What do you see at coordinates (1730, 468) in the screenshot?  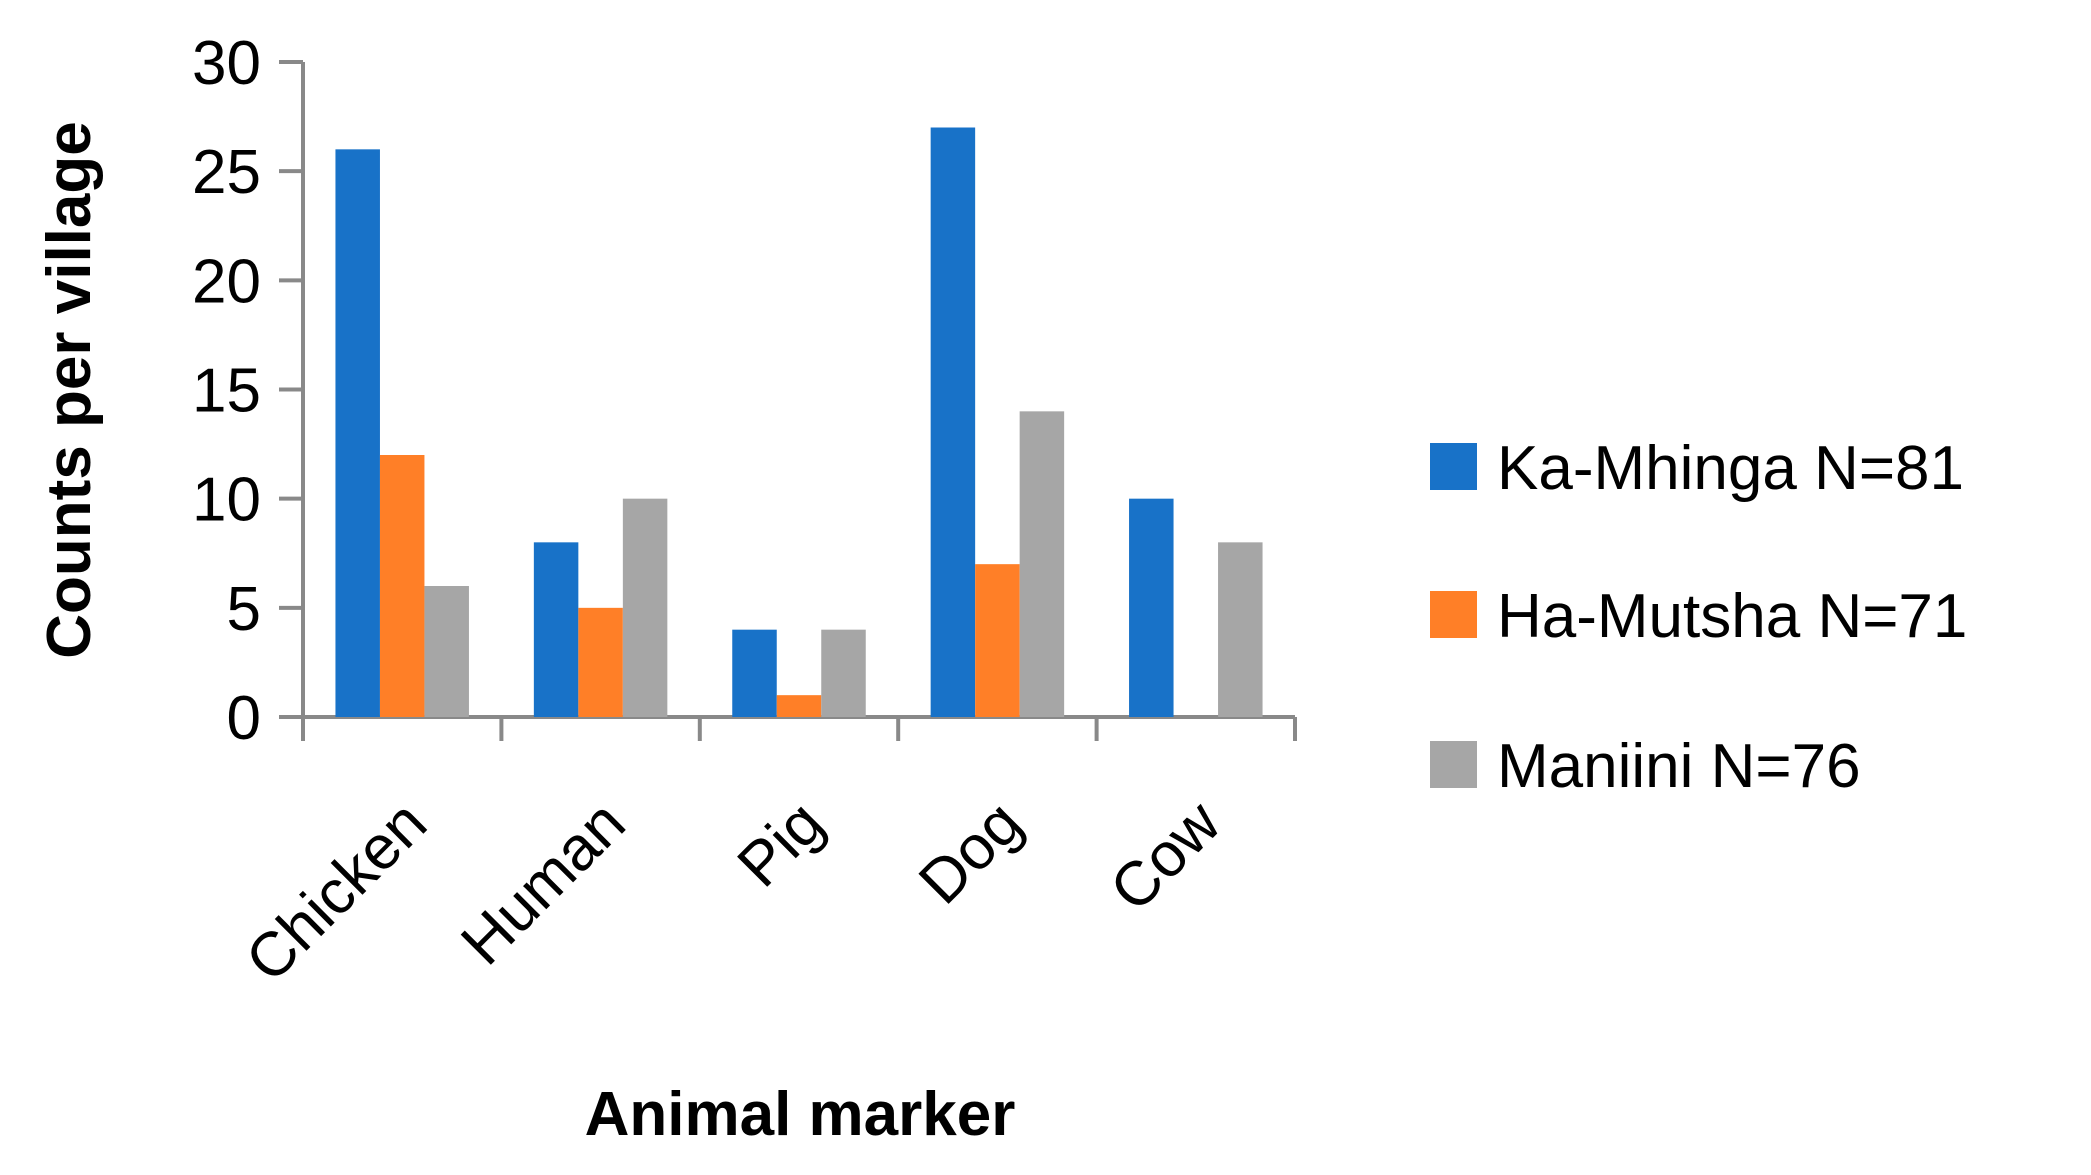 I see `legend-label: Ka-Mhinga N=81` at bounding box center [1730, 468].